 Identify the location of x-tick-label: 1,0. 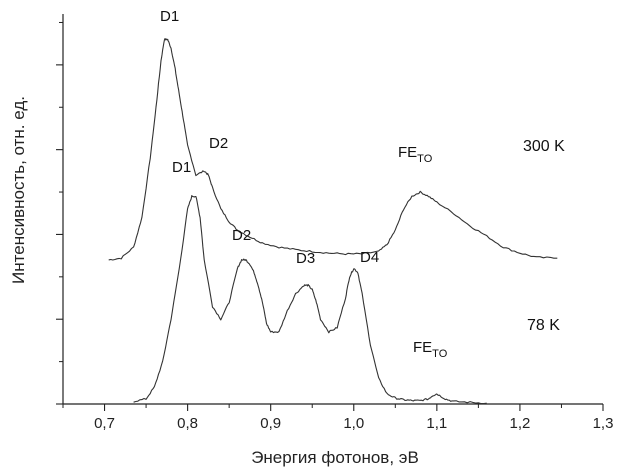
(353, 423).